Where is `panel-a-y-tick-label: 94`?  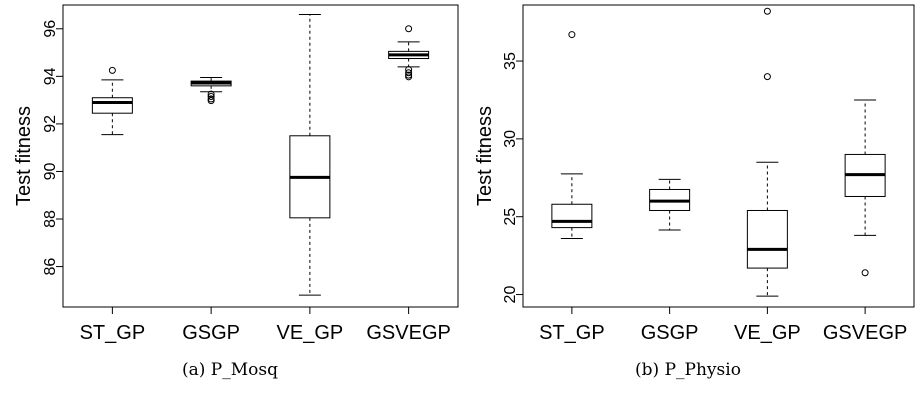
panel-a-y-tick-label: 94 is located at coordinates (50, 76).